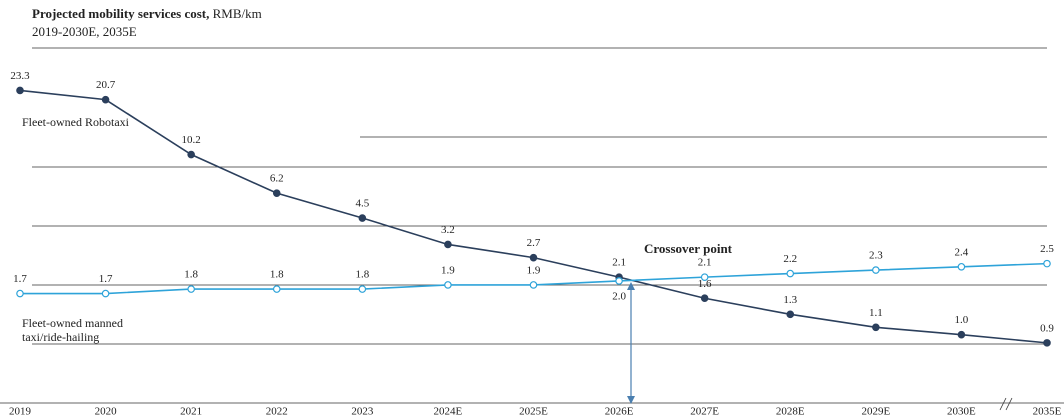 The image size is (1064, 420). Describe the element at coordinates (1047, 328) in the screenshot. I see `data-label: 0.9` at that location.